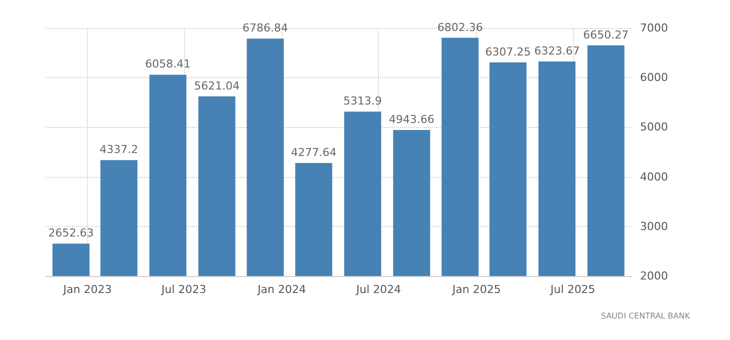 The image size is (730, 340). Describe the element at coordinates (654, 127) in the screenshot. I see `y-tick-label: 5000` at that location.